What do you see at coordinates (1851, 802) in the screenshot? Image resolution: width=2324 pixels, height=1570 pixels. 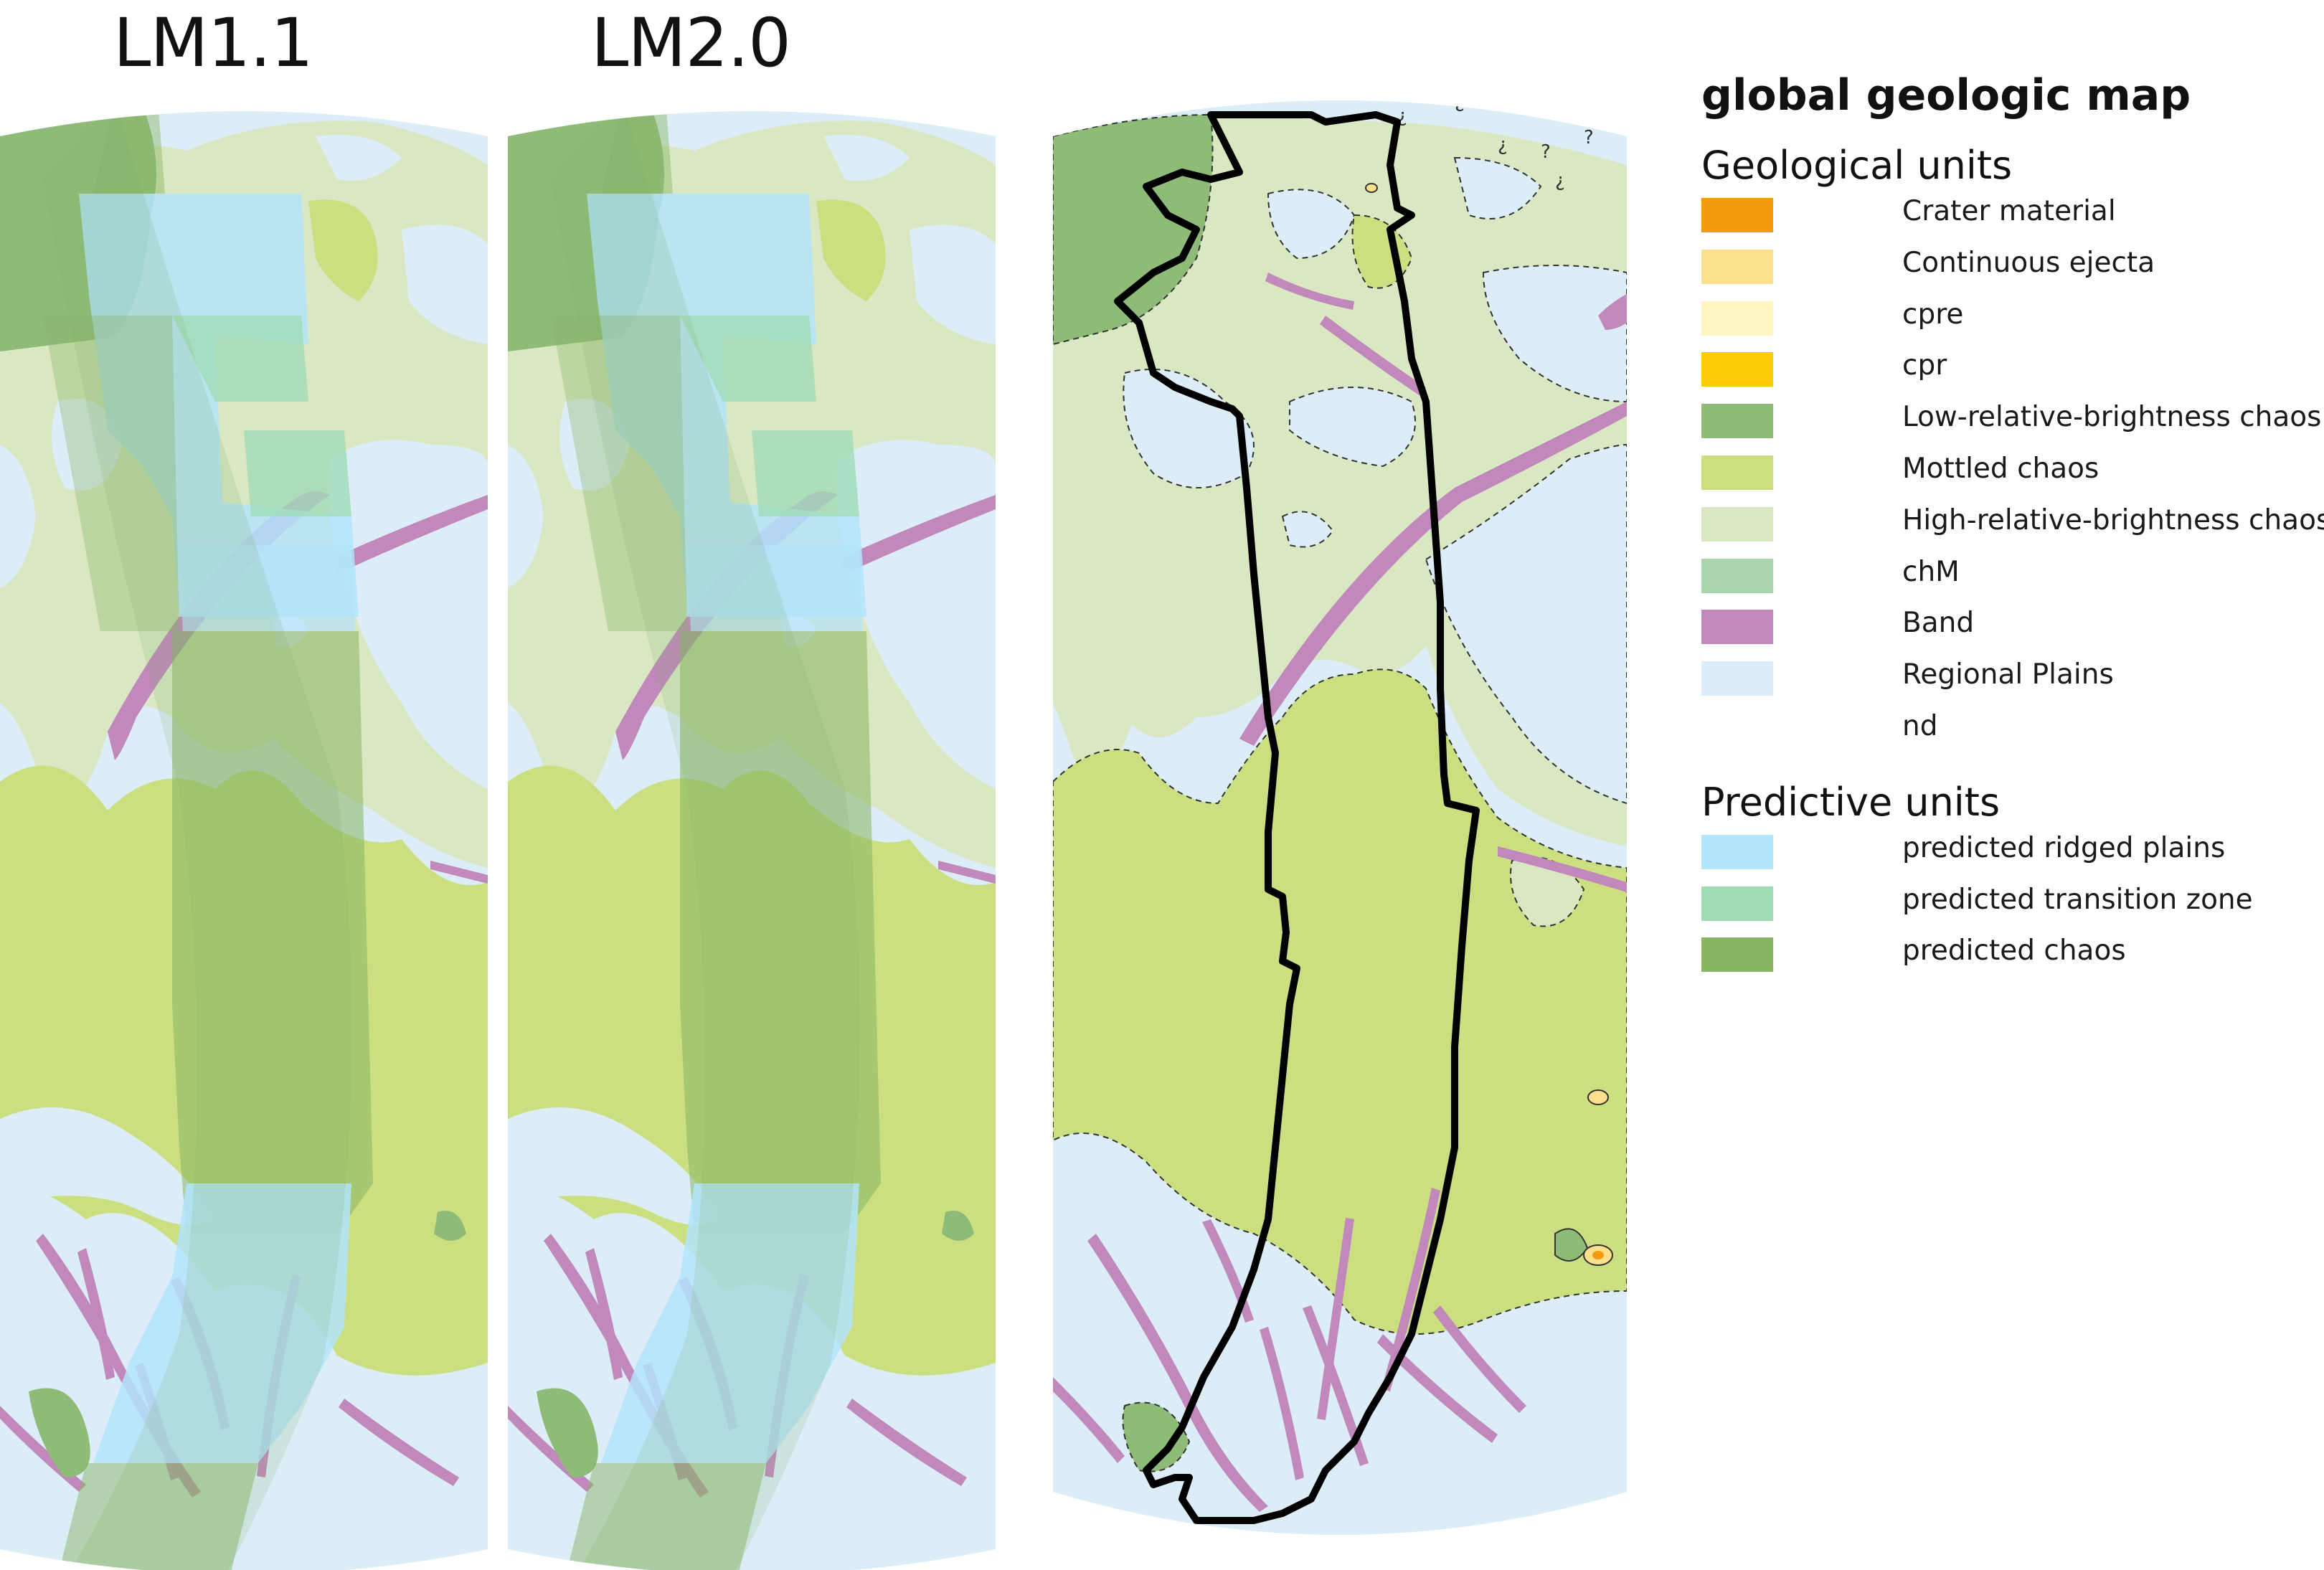 I see `predictive-units-heading: Predictive units` at bounding box center [1851, 802].